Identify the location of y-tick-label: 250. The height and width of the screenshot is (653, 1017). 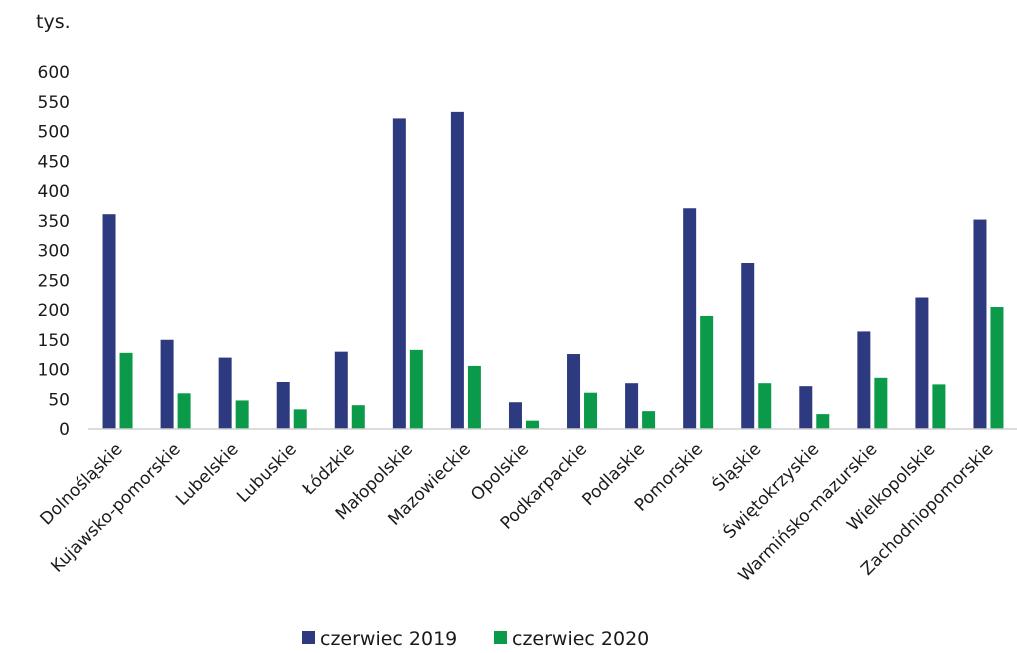
(54, 281).